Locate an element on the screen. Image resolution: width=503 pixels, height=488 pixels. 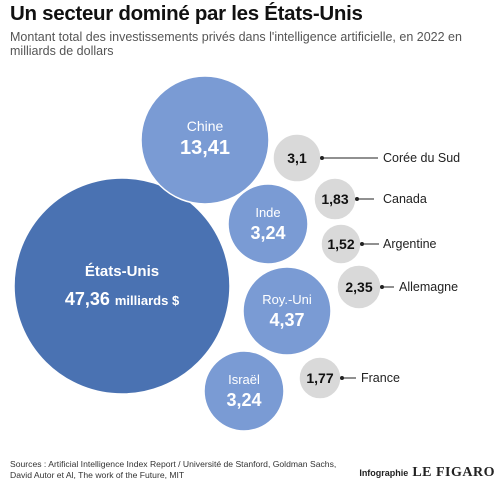
bubble-canada: 1,83 Canada is located at coordinates (370, 199).